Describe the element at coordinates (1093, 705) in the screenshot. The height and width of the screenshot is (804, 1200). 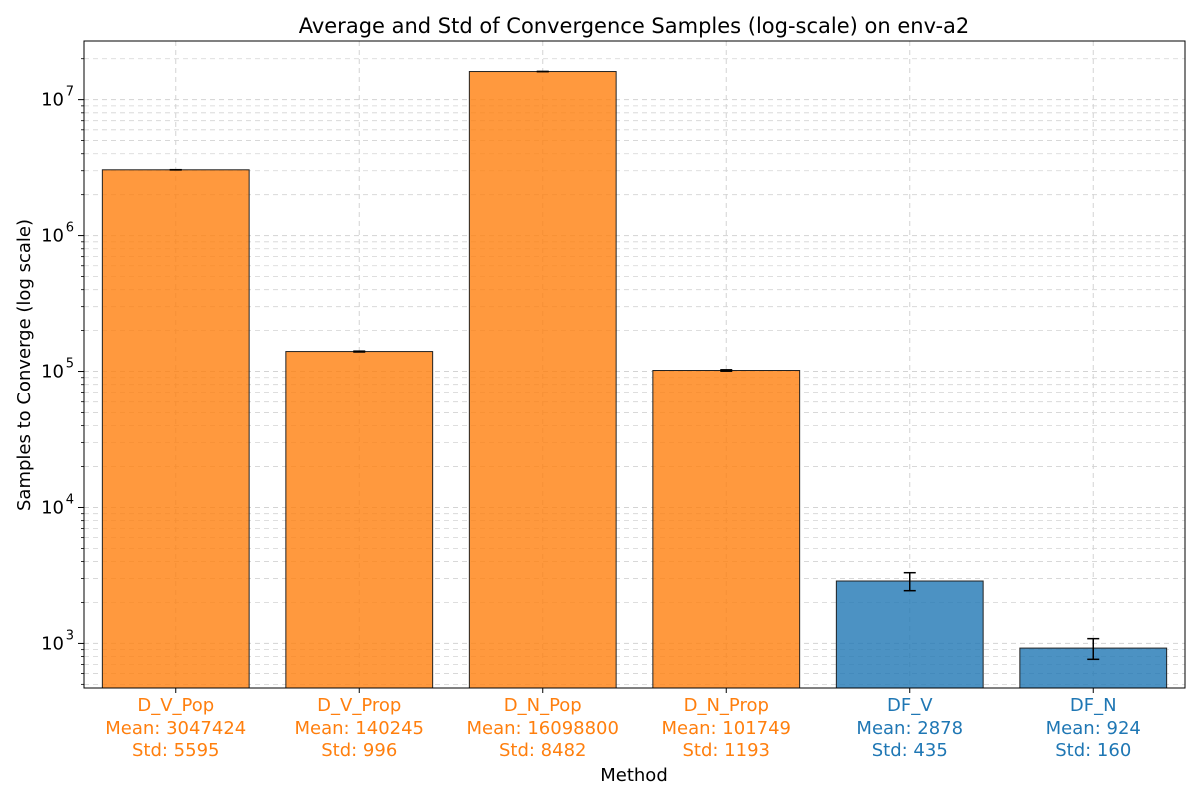
I see `x-tick-label-name: DF_N` at that location.